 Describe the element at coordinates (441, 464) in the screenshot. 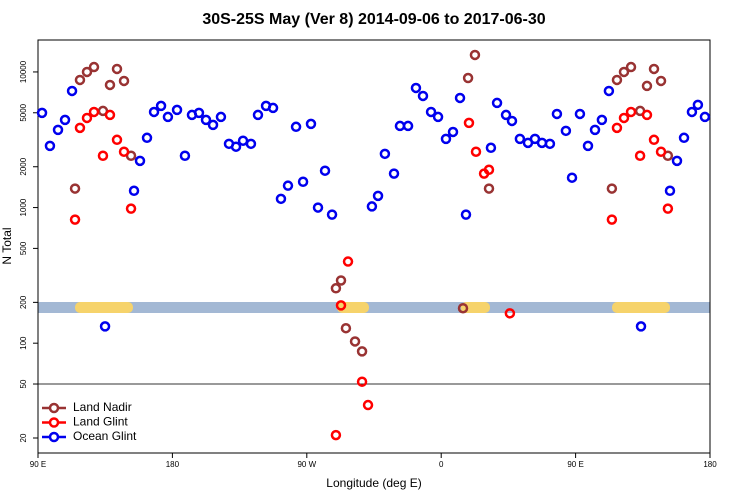

I see `x-tick-label: 0` at that location.